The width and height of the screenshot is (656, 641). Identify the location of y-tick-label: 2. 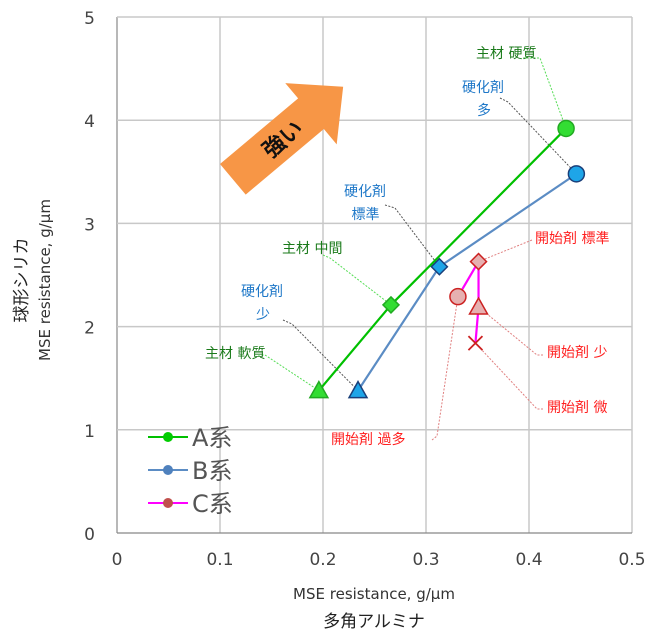
(89, 329).